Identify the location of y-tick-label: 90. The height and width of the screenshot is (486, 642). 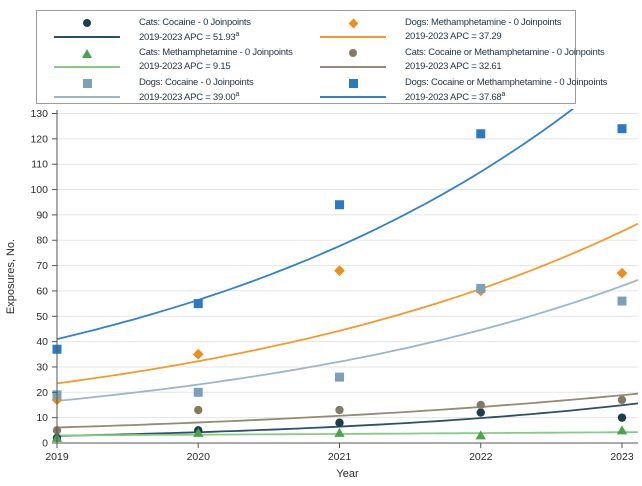
(42, 215).